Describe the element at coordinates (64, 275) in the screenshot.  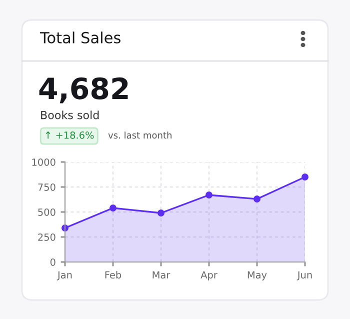
I see `x-tick-label: Jan` at that location.